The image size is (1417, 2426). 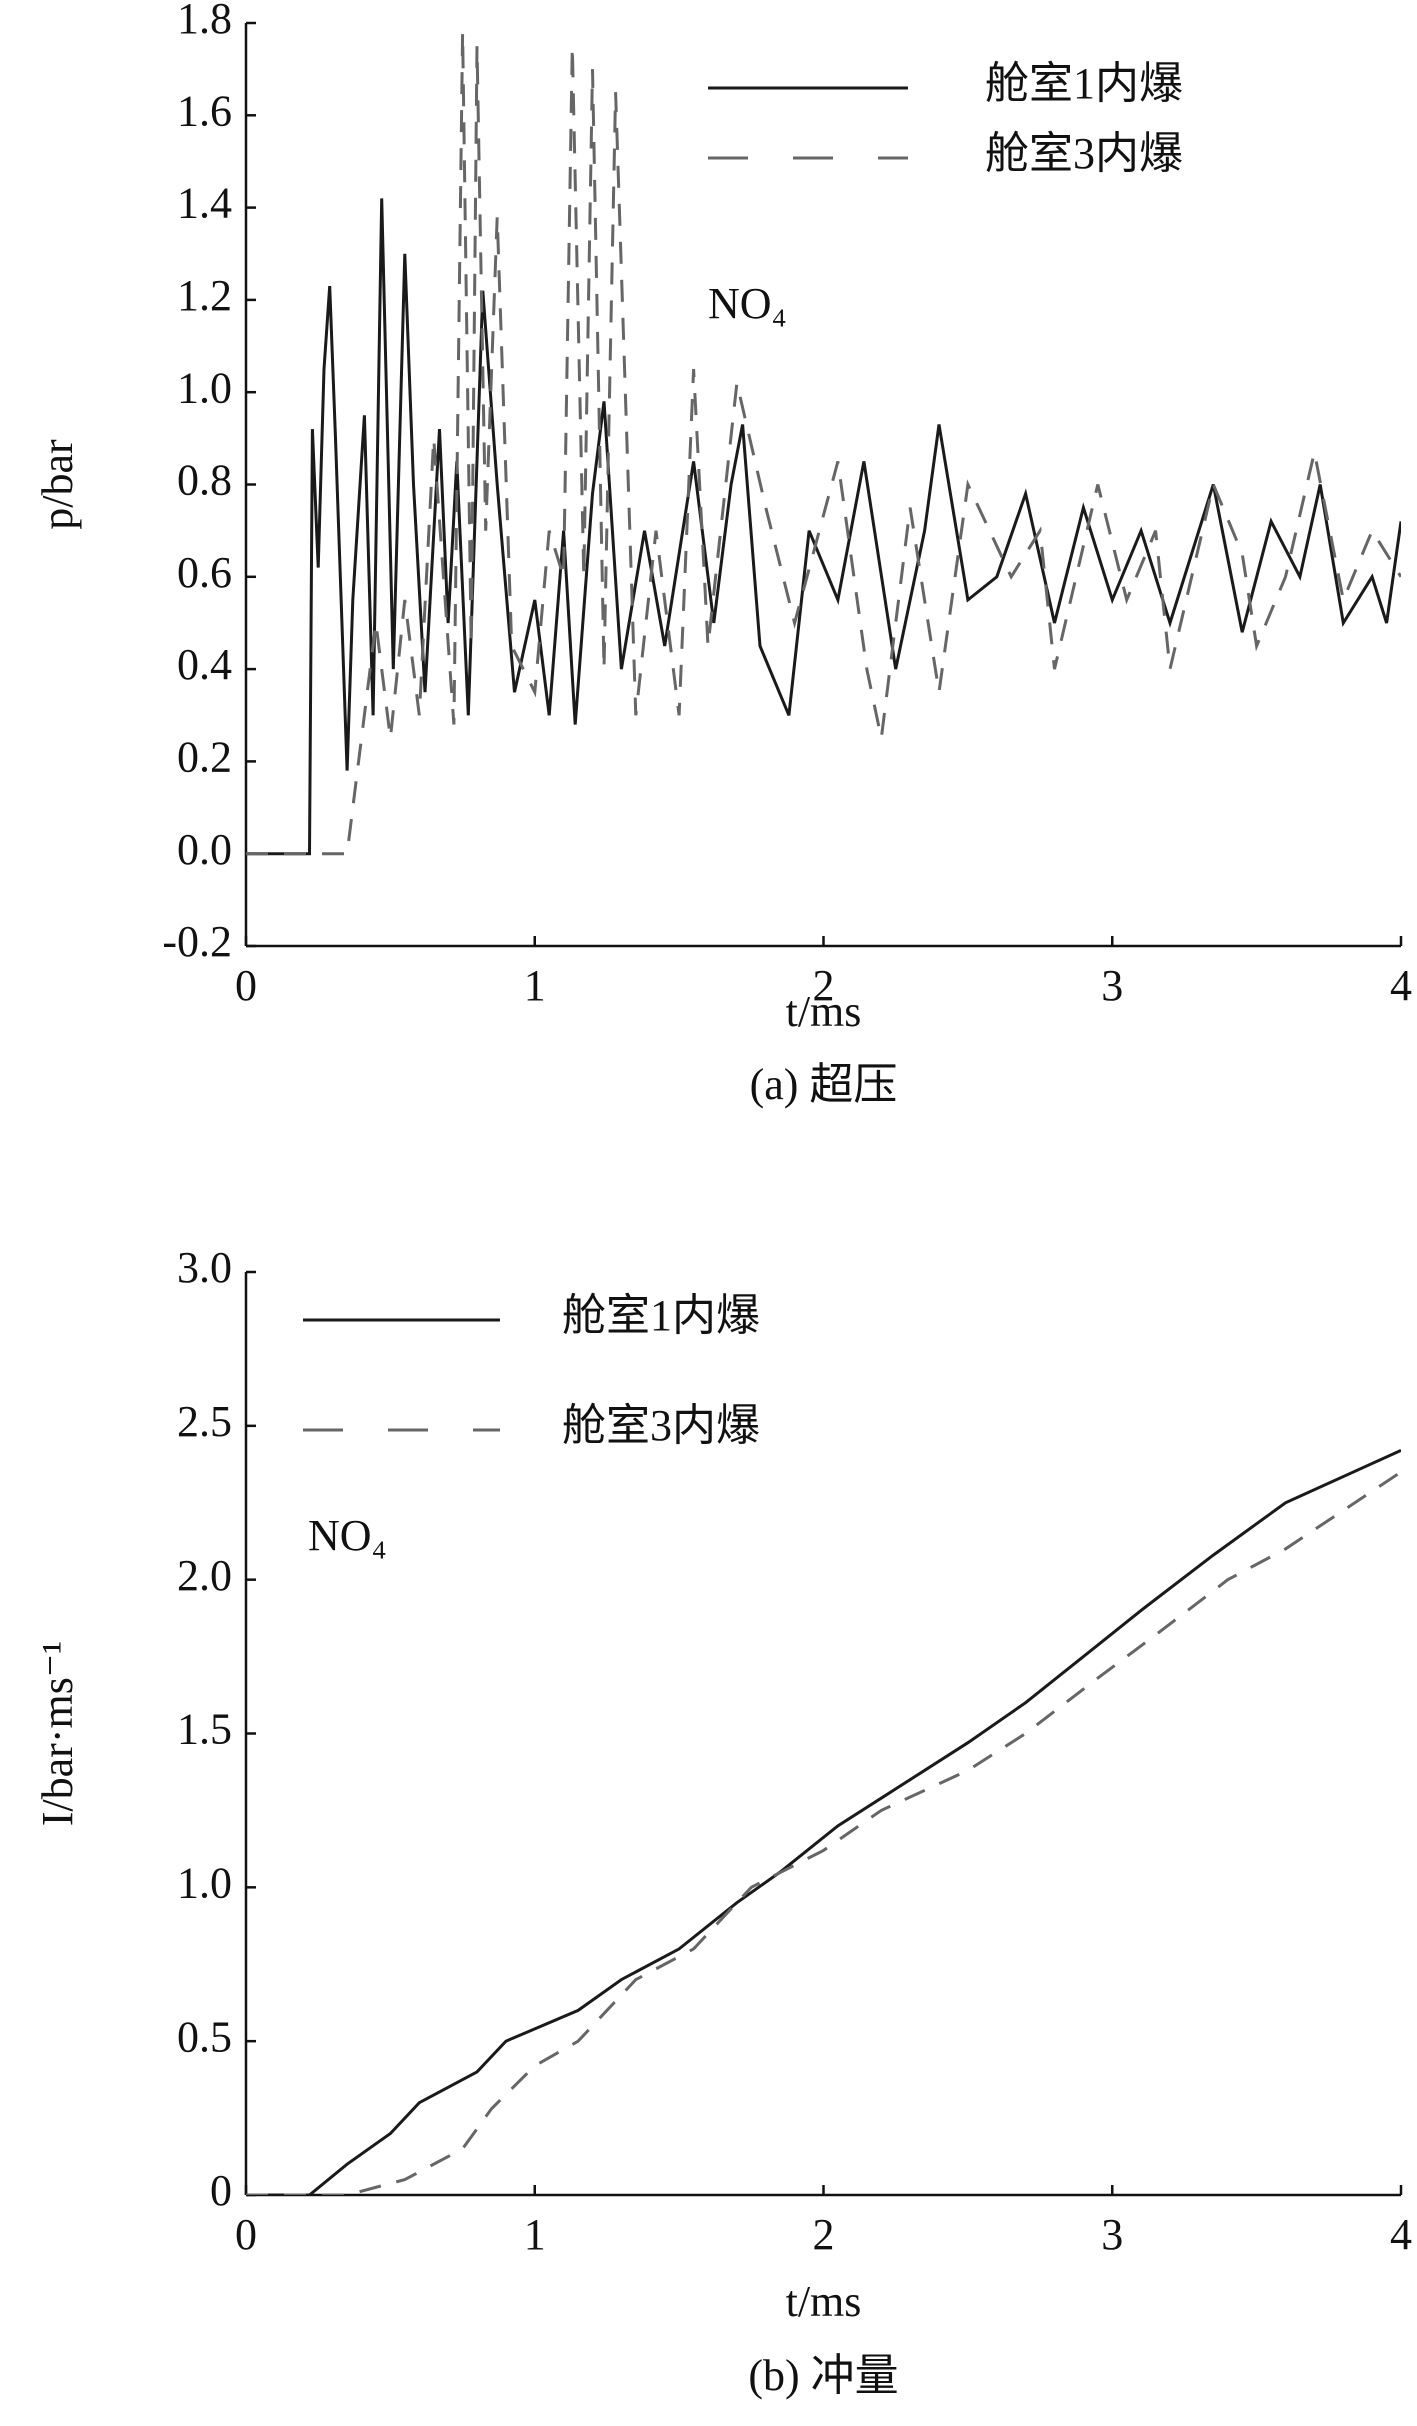 I want to click on y-tick-label: 1.6, so click(x=204, y=110).